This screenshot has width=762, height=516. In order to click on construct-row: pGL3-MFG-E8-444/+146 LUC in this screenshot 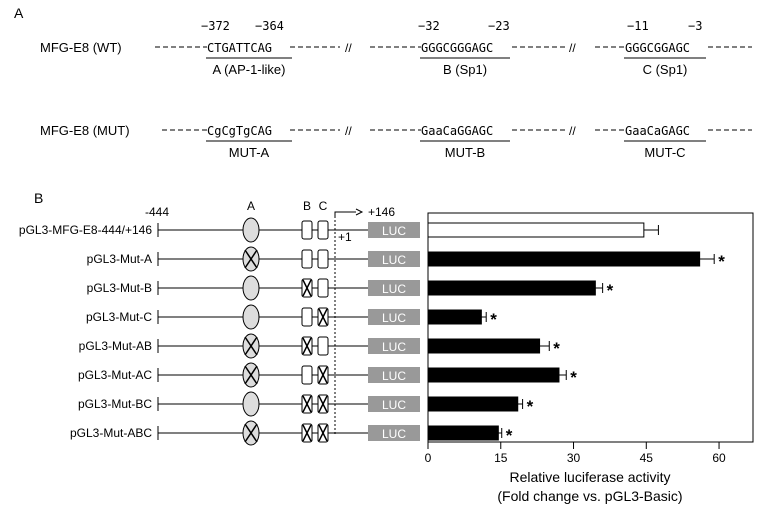, I will do `click(219, 230)`.